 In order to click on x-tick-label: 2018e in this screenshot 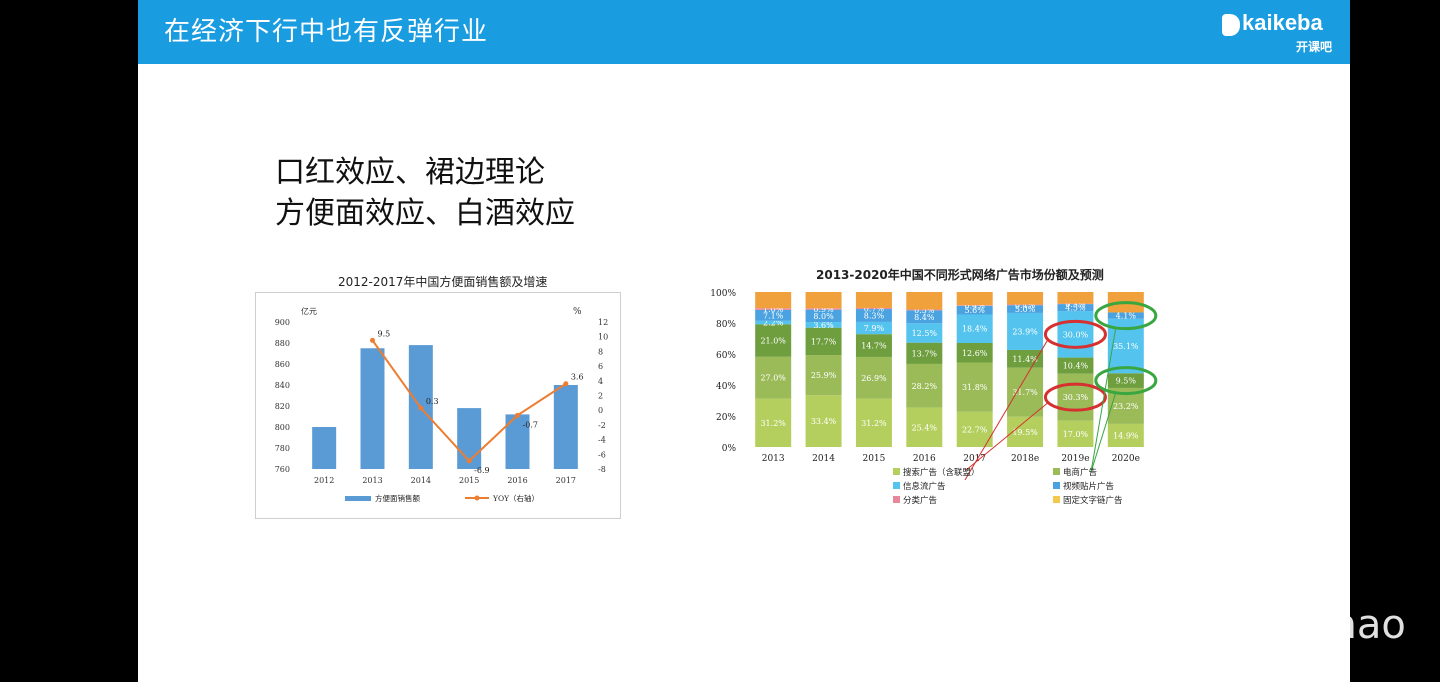, I will do `click(1025, 459)`.